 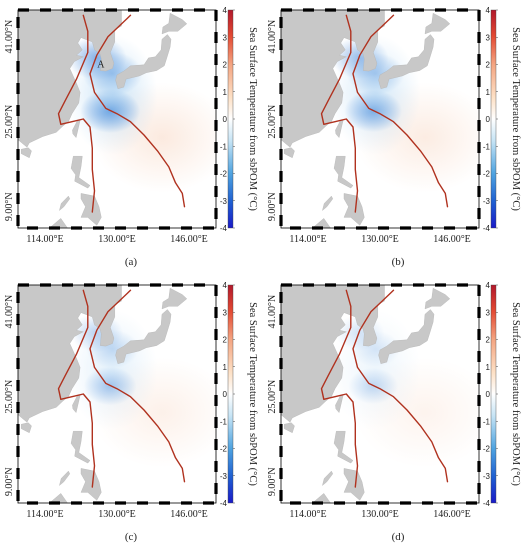 What do you see at coordinates (131, 262) in the screenshot?
I see `panel-label: (a)` at bounding box center [131, 262].